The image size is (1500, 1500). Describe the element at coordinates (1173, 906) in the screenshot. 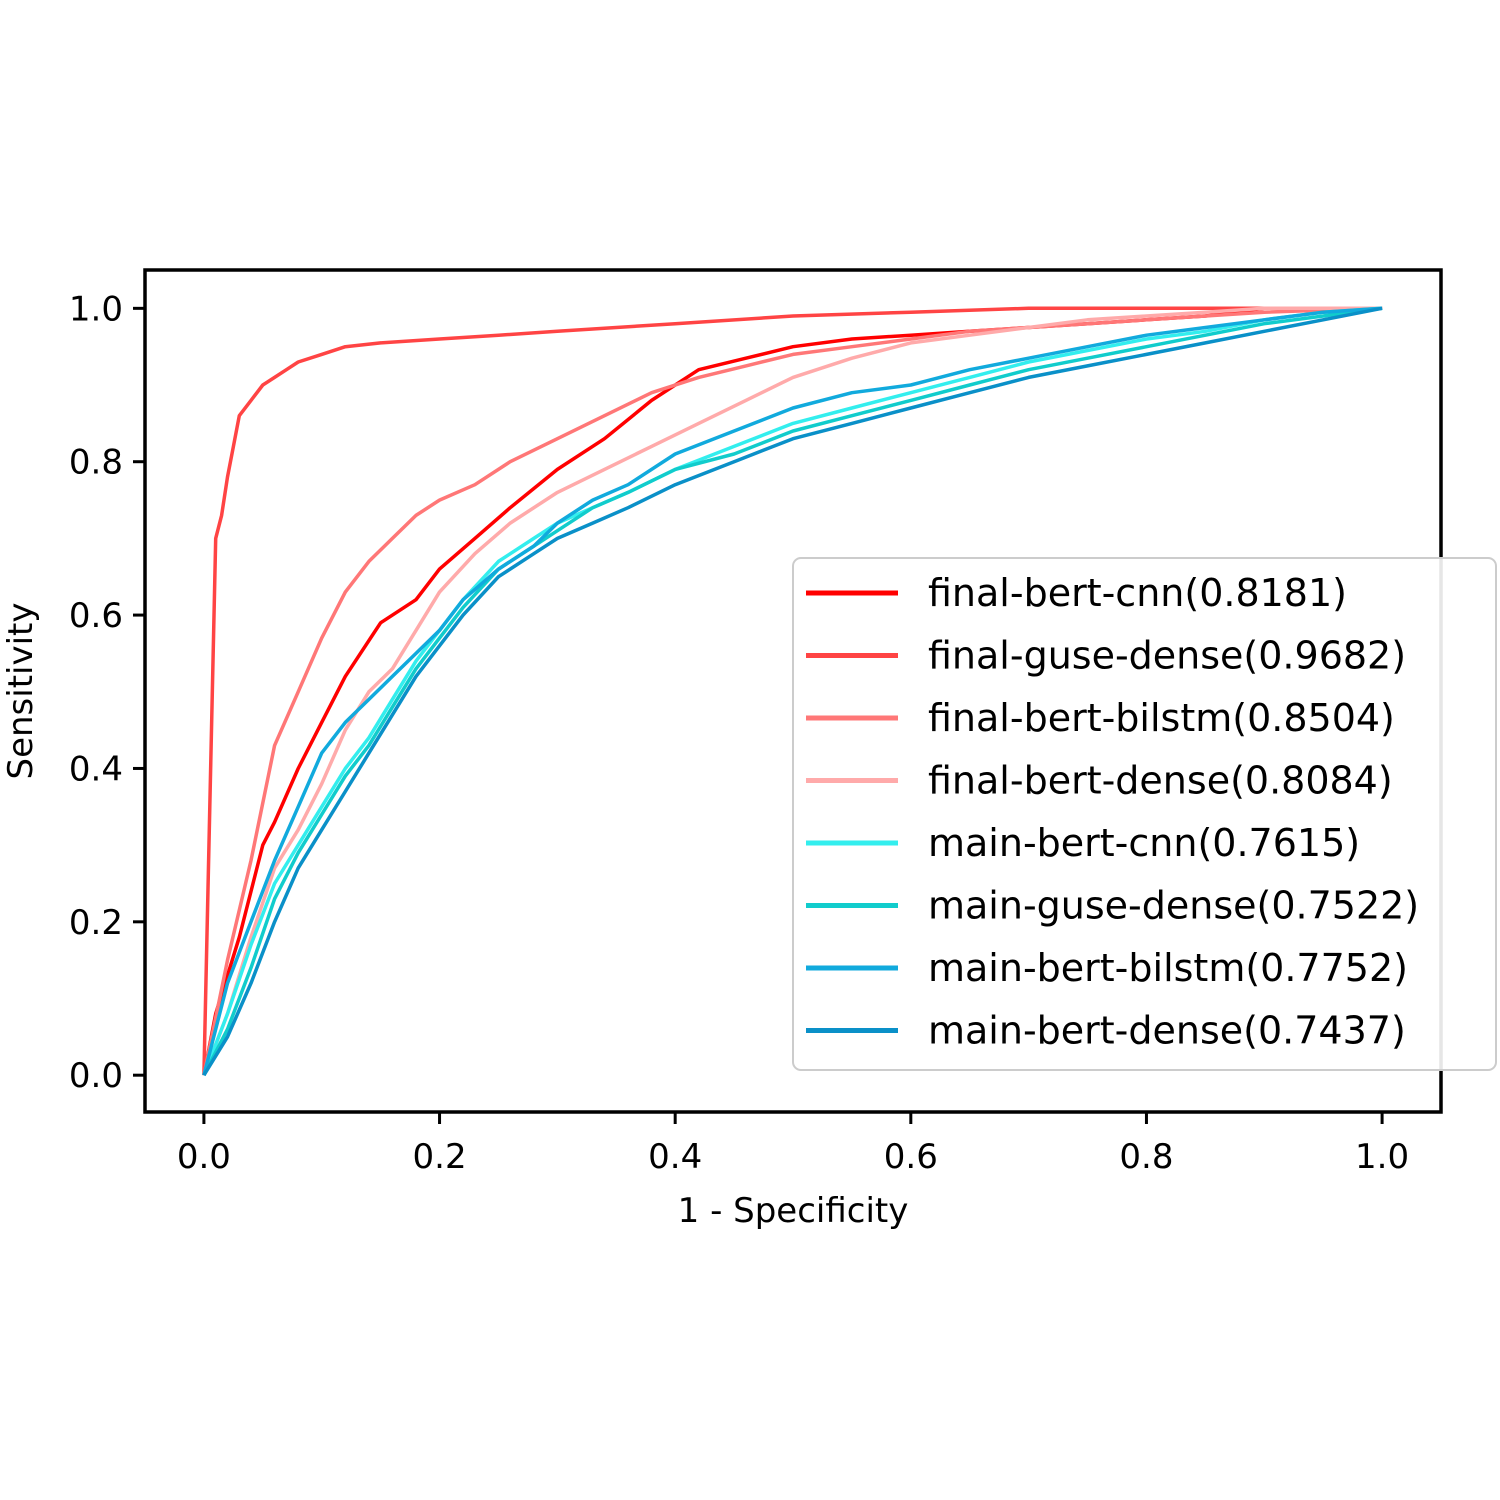

I see `legend-label-5: main-guse-dense(0.7522)` at that location.